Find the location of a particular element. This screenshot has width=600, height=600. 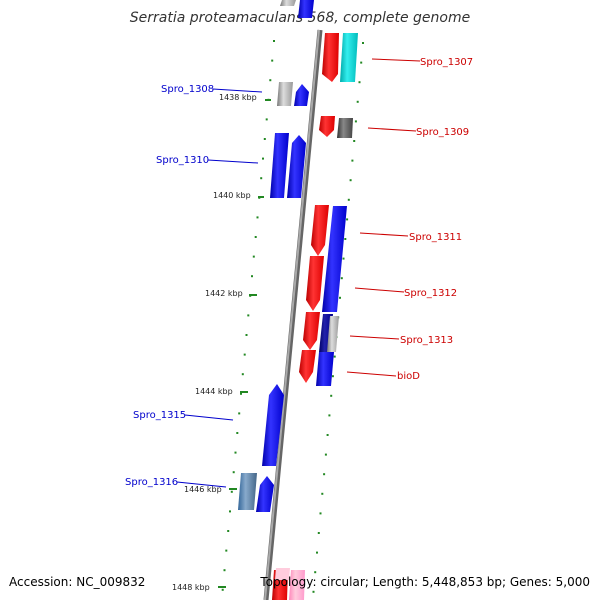

accession-text: Accession: NC_009832 is located at coordinates (77, 582).